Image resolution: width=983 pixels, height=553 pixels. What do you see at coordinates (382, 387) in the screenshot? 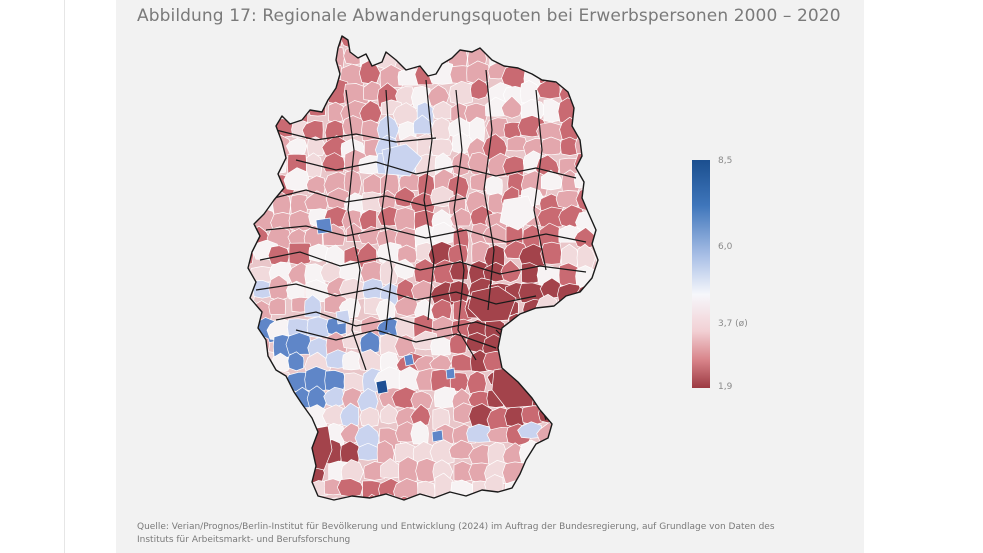
I see `district-cell-dark-blue` at bounding box center [382, 387].